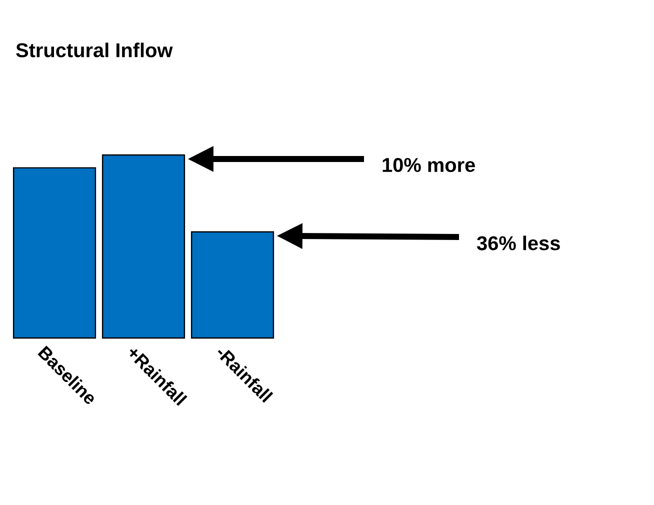 Image resolution: width=654 pixels, height=505 pixels. What do you see at coordinates (94, 50) in the screenshot?
I see `chart-title: Structural Inflow` at bounding box center [94, 50].